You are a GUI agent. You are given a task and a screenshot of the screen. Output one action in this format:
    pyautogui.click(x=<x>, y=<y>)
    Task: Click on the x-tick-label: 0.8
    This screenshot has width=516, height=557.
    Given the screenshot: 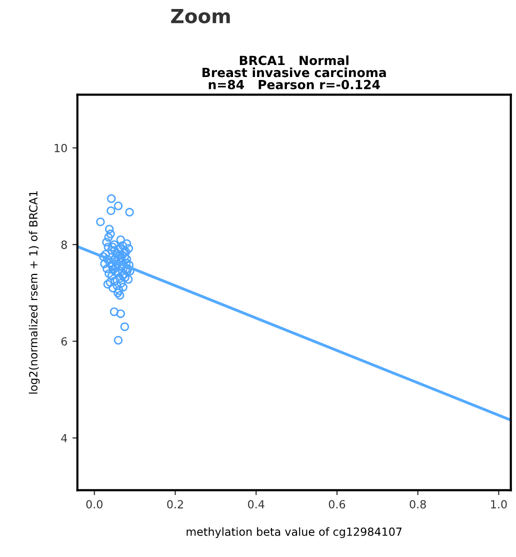 What is the action you would take?
    pyautogui.click(x=418, y=504)
    